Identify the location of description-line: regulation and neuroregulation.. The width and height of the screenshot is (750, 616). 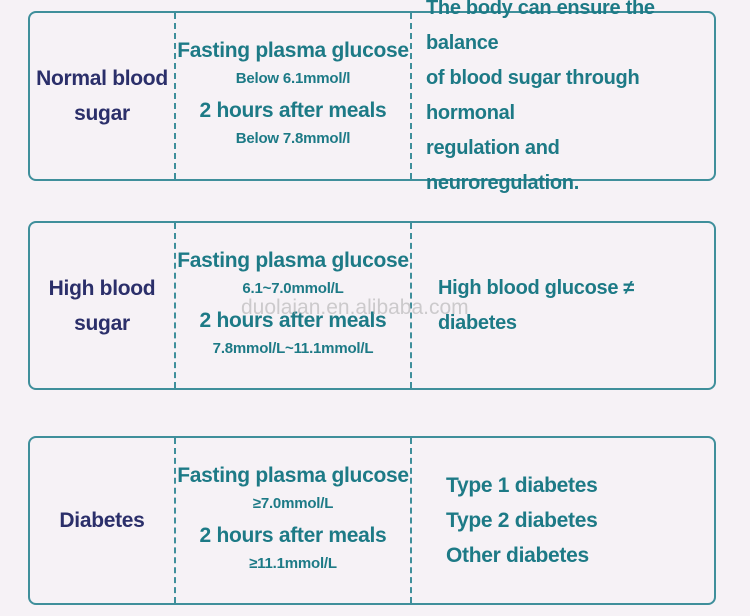
(502, 165).